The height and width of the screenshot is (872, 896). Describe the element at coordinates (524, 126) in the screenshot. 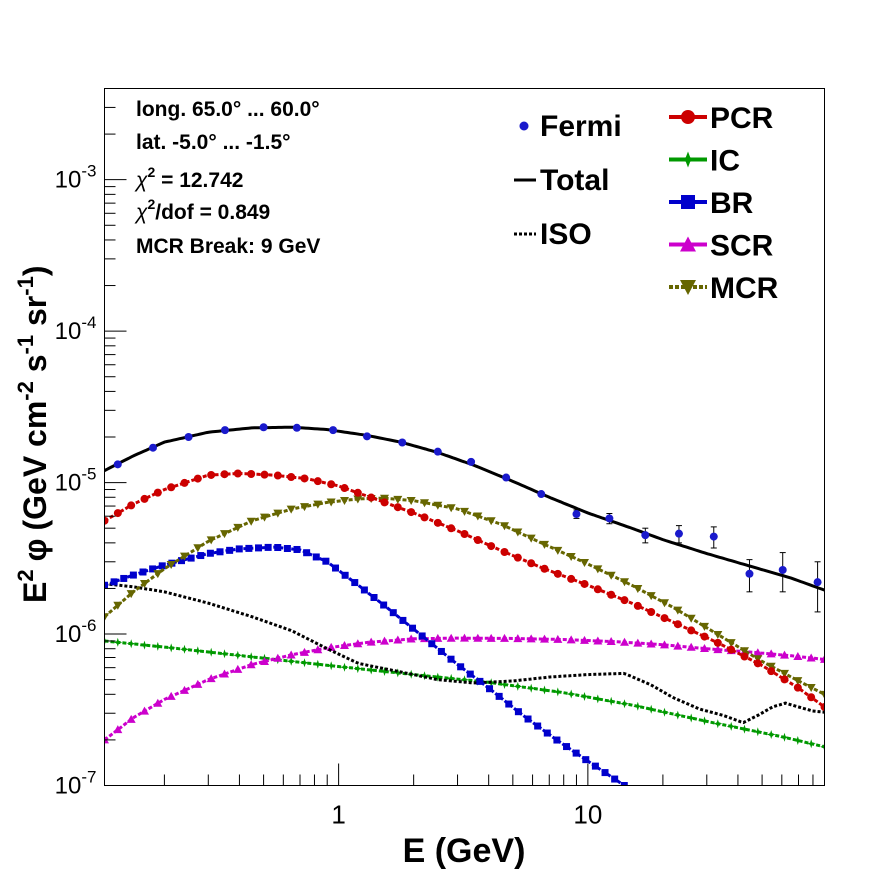

I see `legend-fermi-swatch` at that location.